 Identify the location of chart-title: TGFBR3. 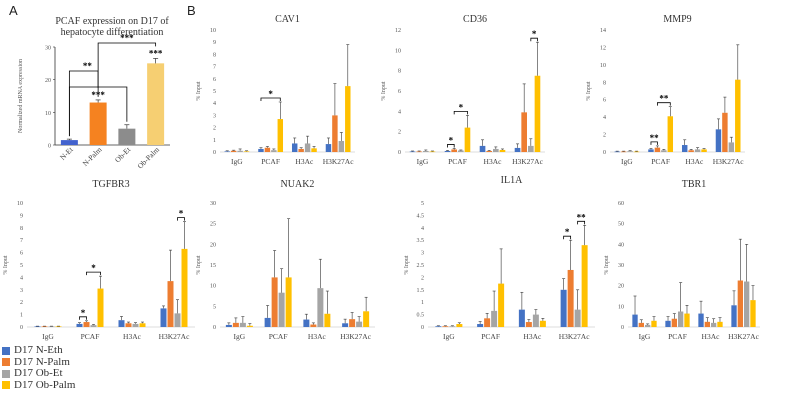
(110, 184).